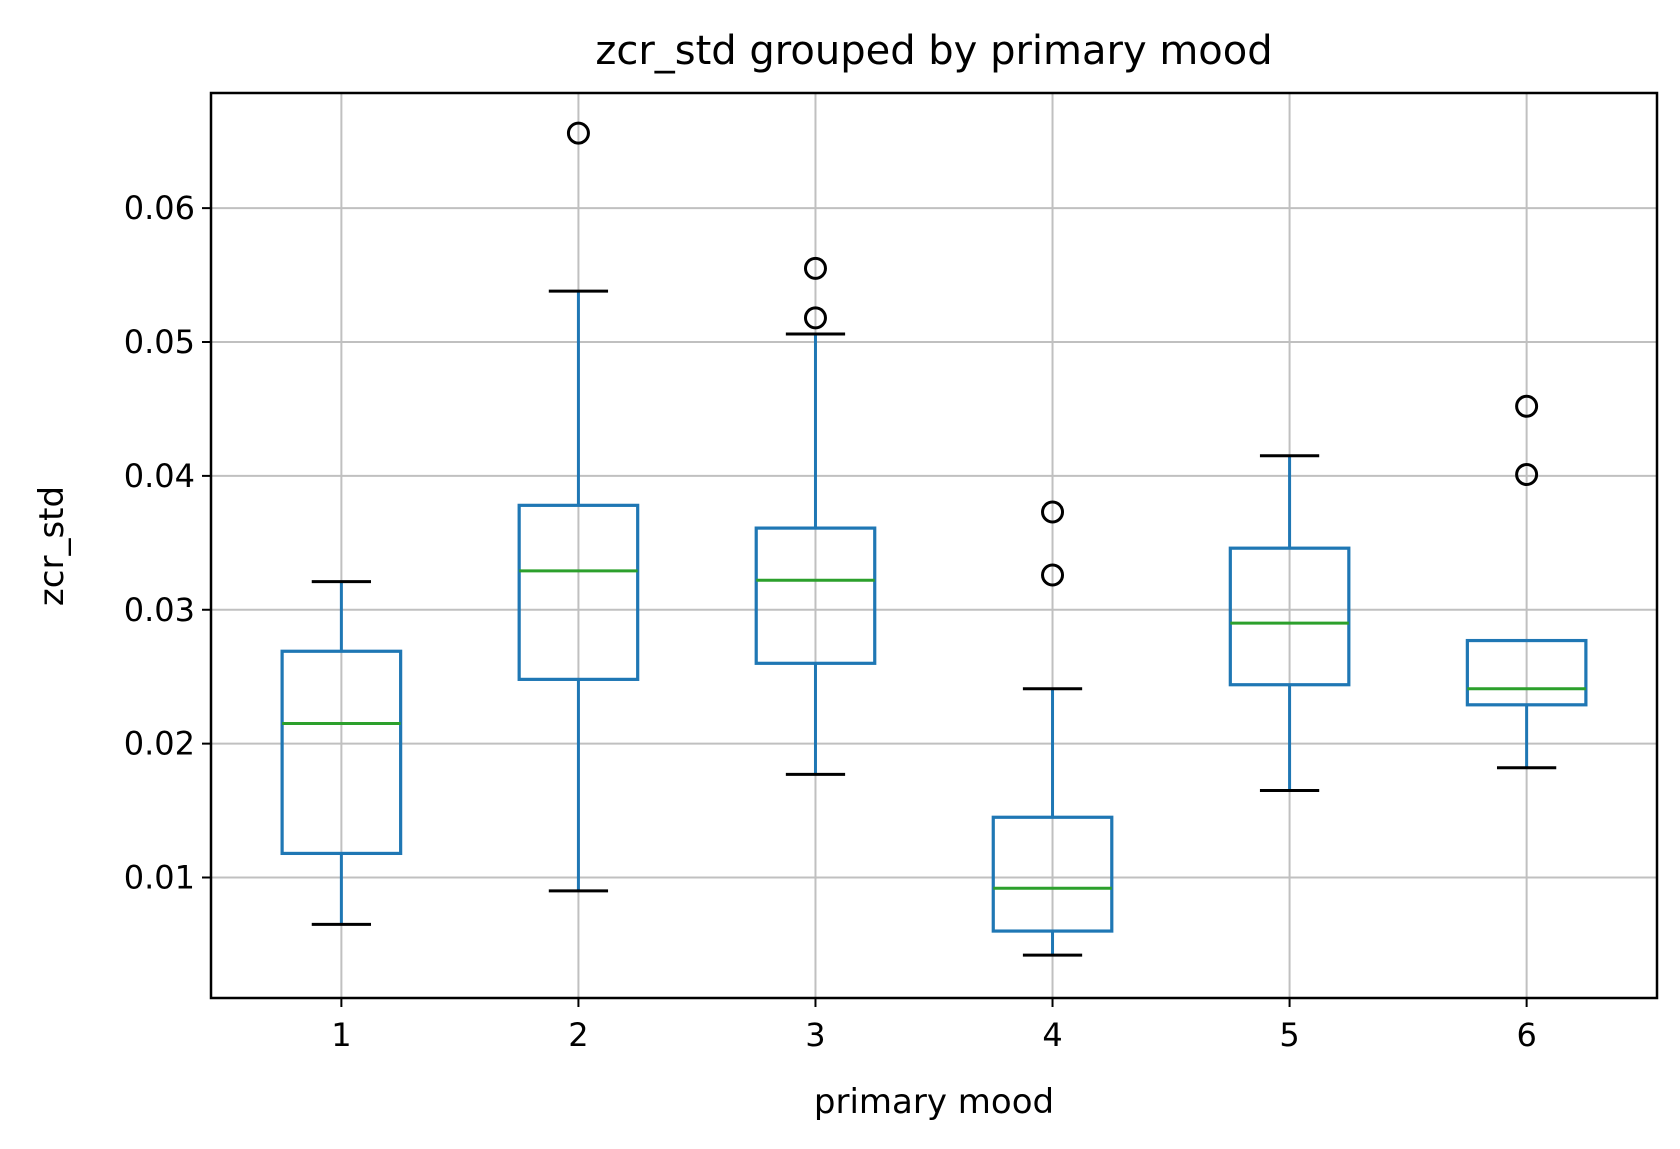  I want to click on y-tick-label: 0.02, so click(159, 744).